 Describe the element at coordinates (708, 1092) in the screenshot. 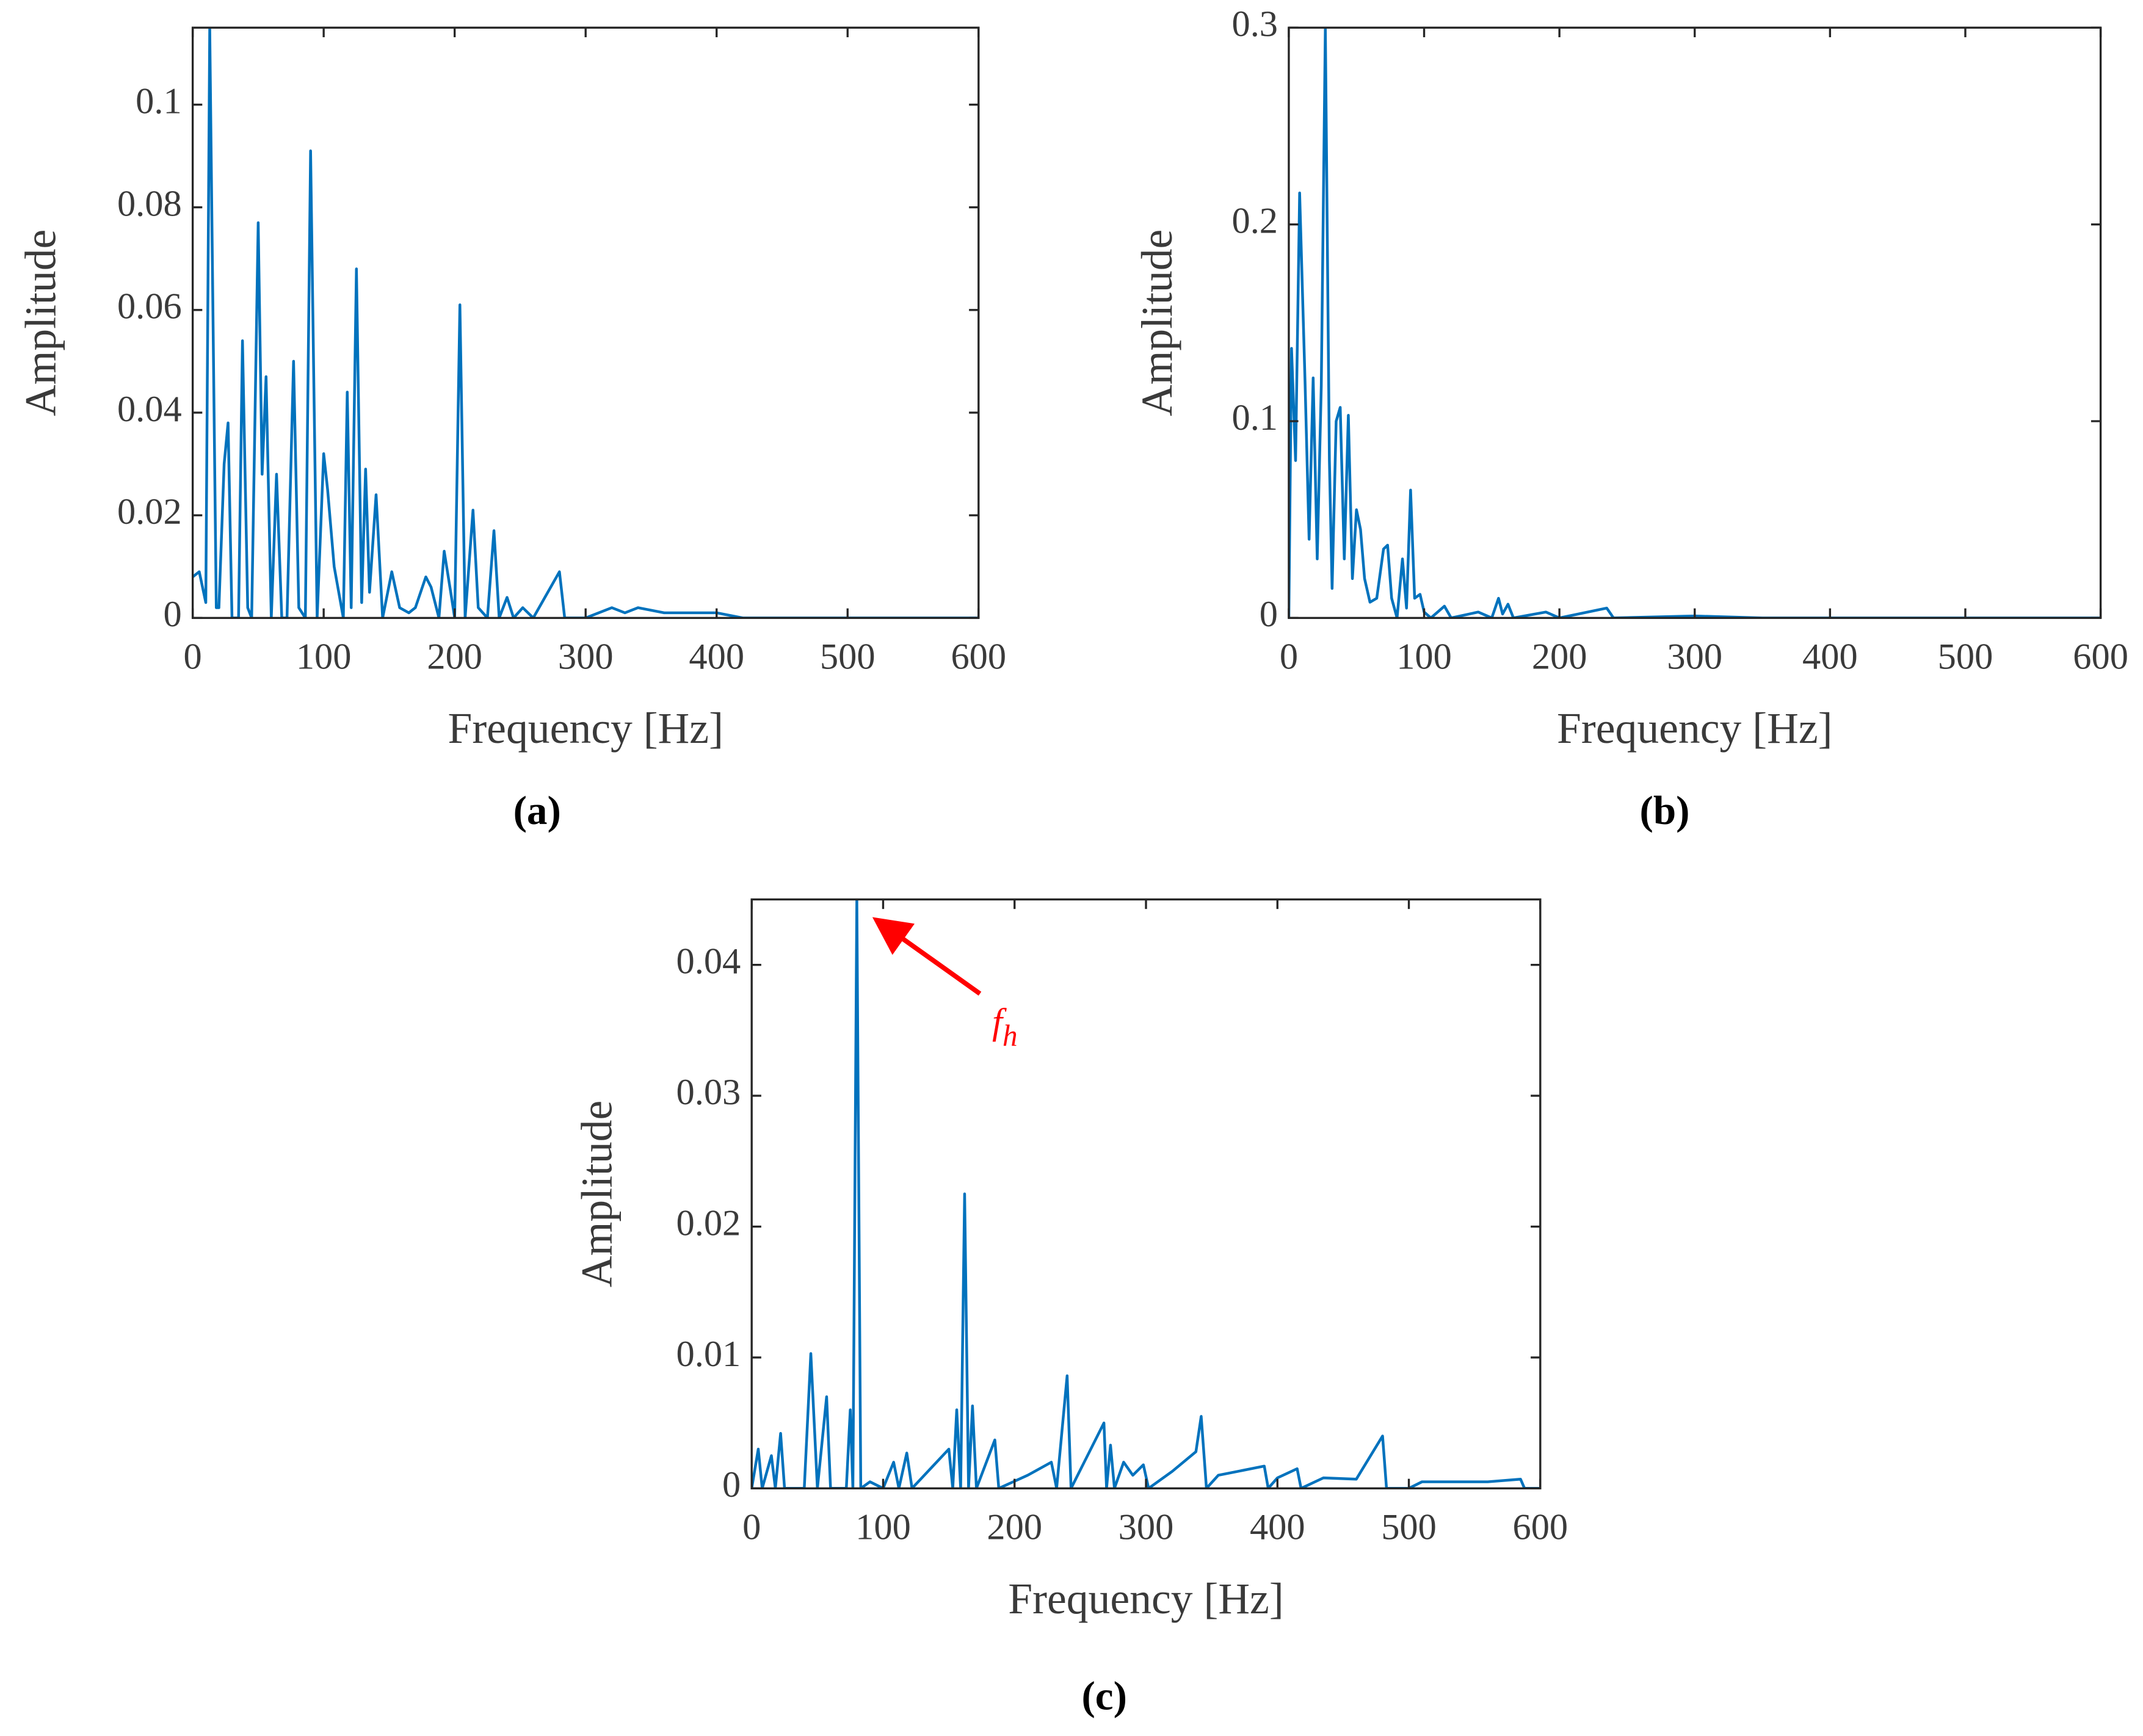

I see `y-tick-label: 0.03` at that location.